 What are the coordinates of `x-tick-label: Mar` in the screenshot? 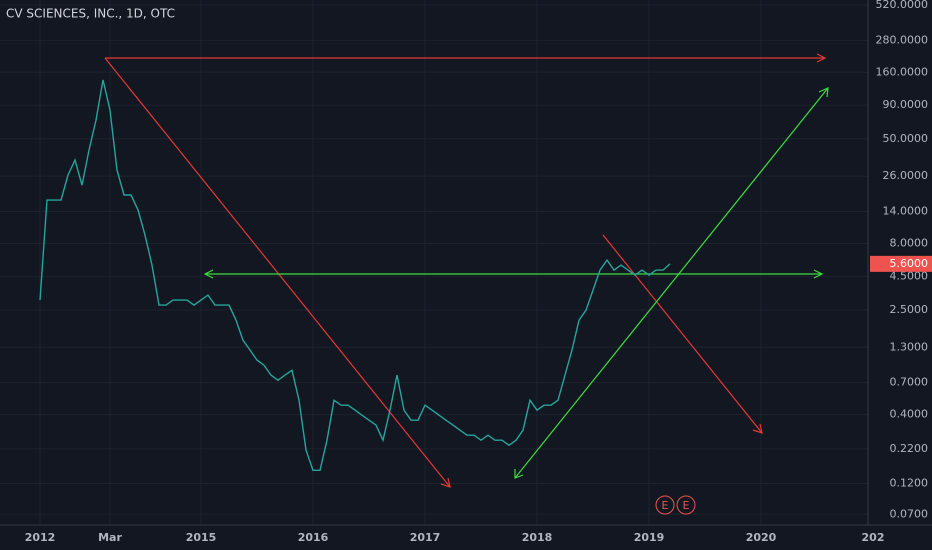 It's located at (110, 537).